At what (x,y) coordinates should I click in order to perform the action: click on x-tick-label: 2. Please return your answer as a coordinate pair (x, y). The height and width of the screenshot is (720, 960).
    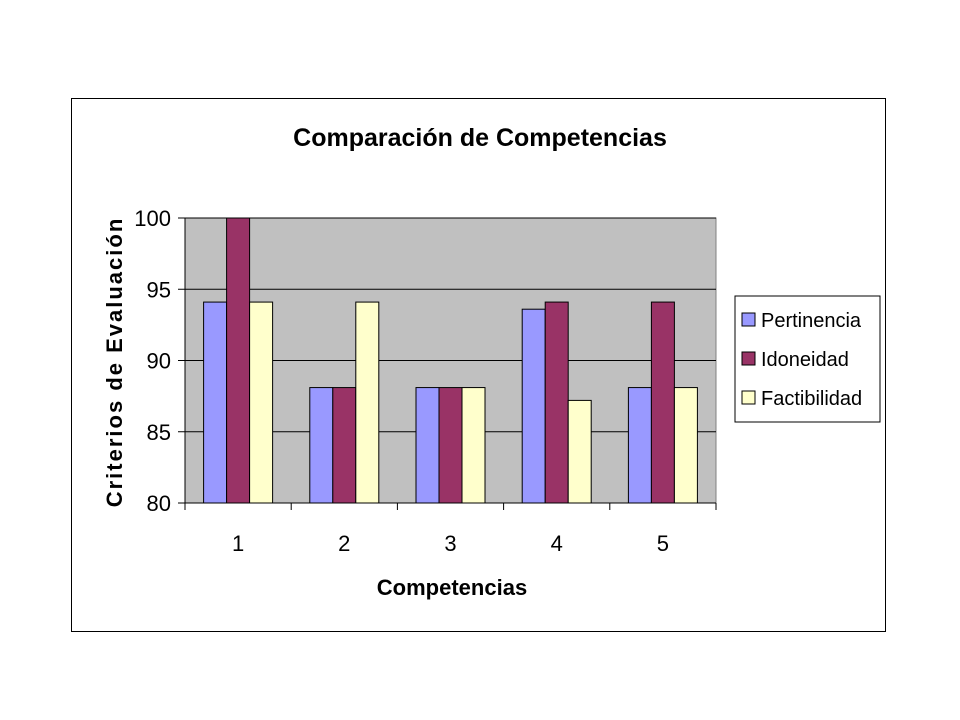
    Looking at the image, I should click on (344, 543).